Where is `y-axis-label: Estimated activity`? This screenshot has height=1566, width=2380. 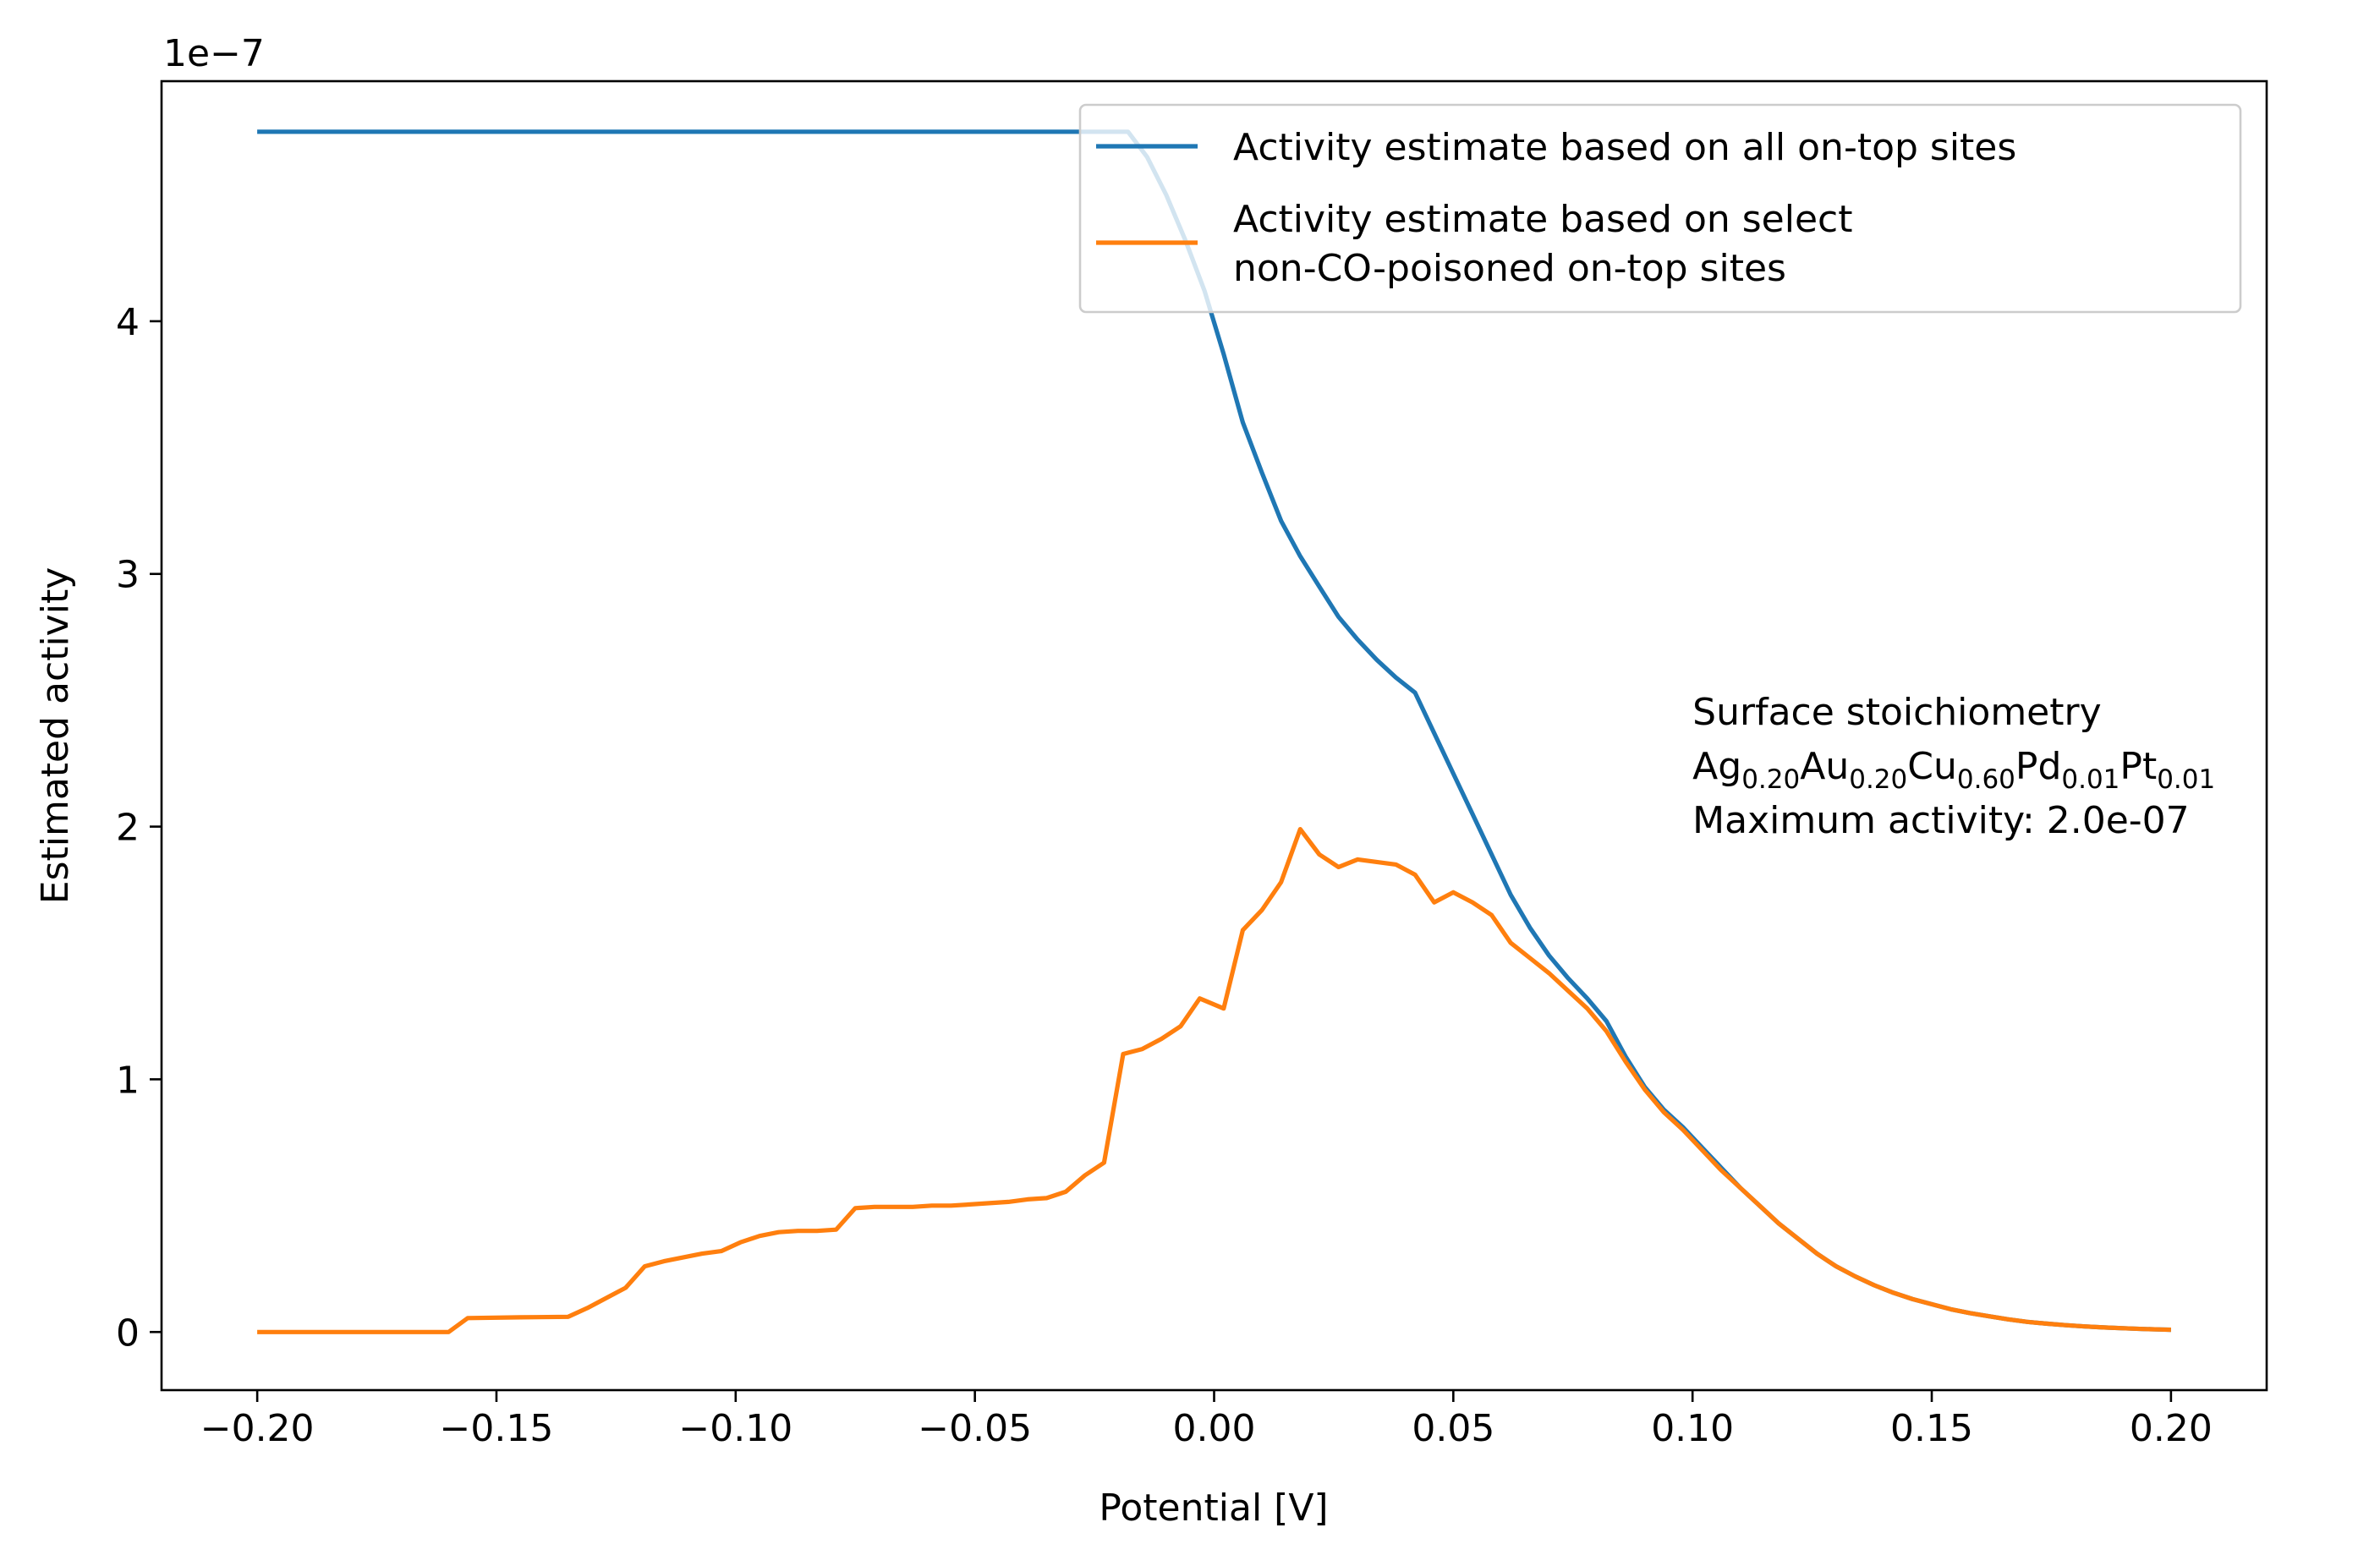
y-axis-label: Estimated activity is located at coordinates (56, 736).